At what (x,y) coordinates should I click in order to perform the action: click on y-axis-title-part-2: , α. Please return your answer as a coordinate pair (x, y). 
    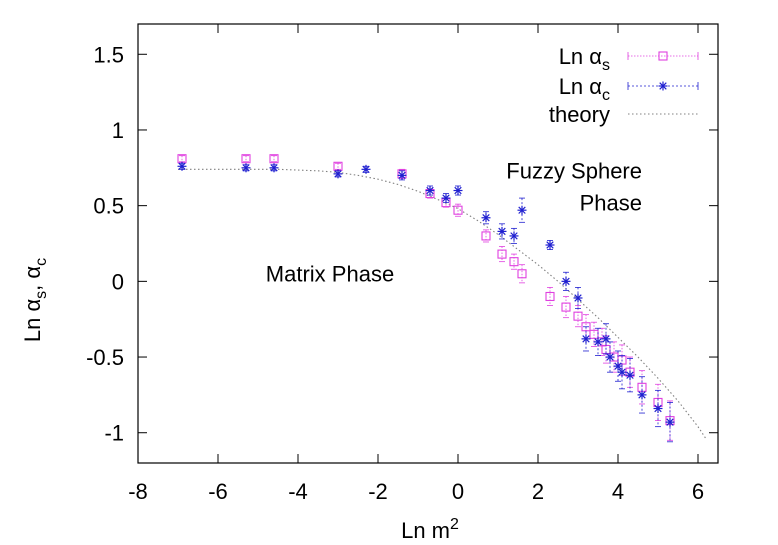
    Looking at the image, I should click on (32, 278).